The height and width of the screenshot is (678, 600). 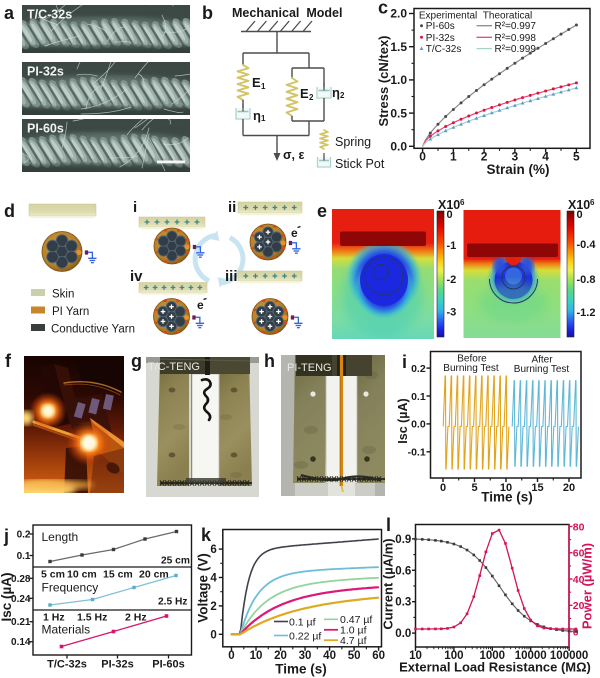 What do you see at coordinates (293, 155) in the screenshot?
I see `svg-text: σ, ε` at bounding box center [293, 155].